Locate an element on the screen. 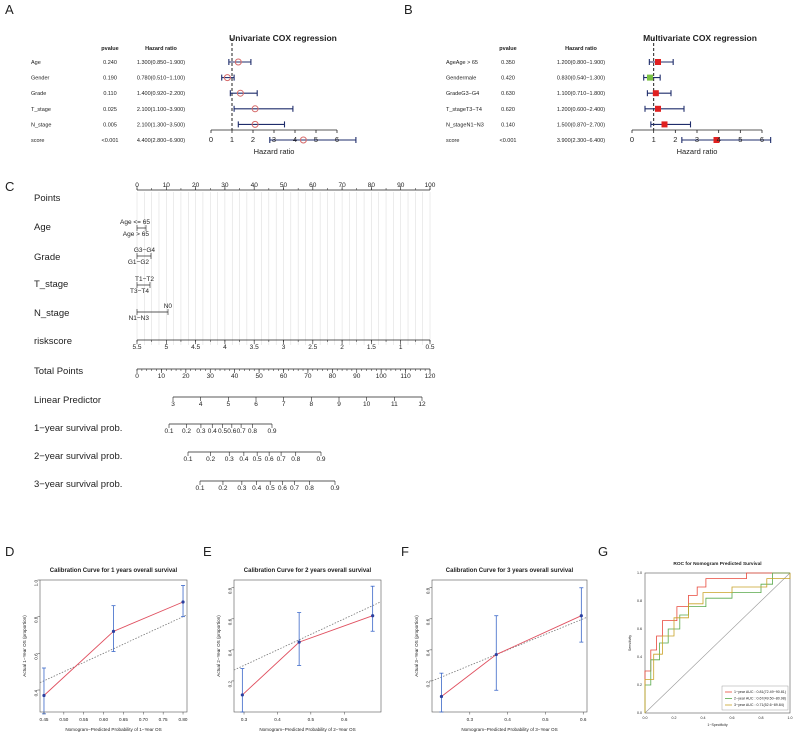 This screenshot has width=803, height=740. x-tick-label: 0 is located at coordinates (211, 139).